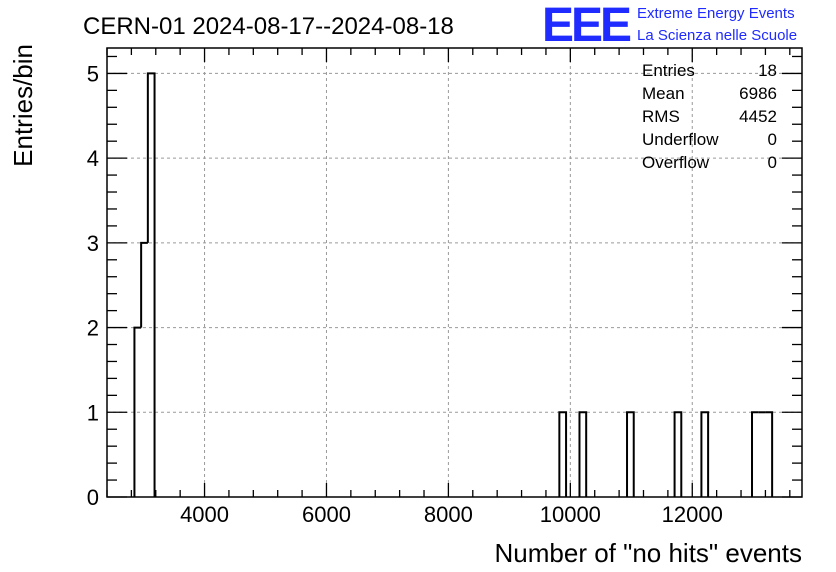 The width and height of the screenshot is (836, 572). Describe the element at coordinates (668, 70) in the screenshot. I see `stats-label: Entries` at that location.